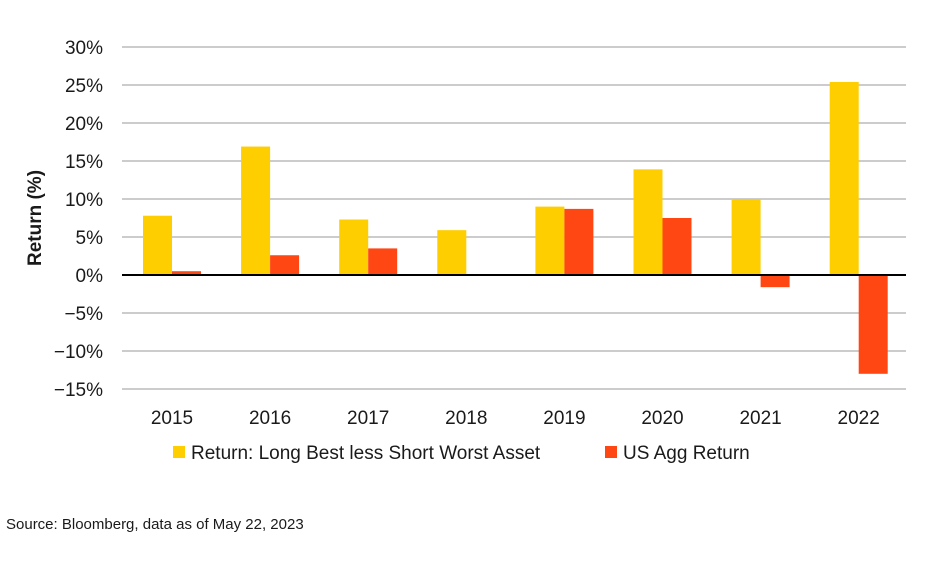  Describe the element at coordinates (78, 219) in the screenshot. I see `y-axis-ticks: 30% 25% 20% 15% 10% 5% 0% −5% −10% −15%` at that location.